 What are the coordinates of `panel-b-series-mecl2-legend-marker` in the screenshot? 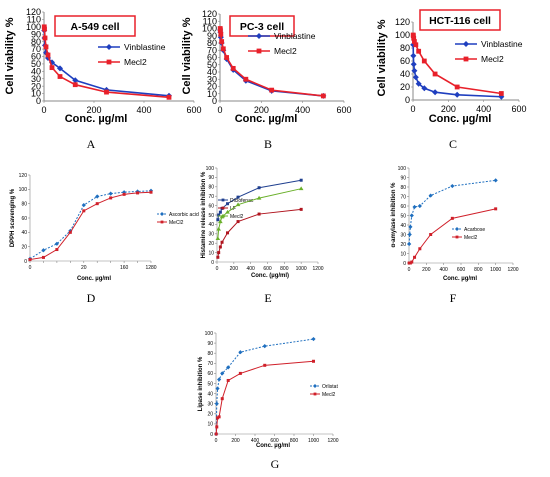 It's located at (259, 51).